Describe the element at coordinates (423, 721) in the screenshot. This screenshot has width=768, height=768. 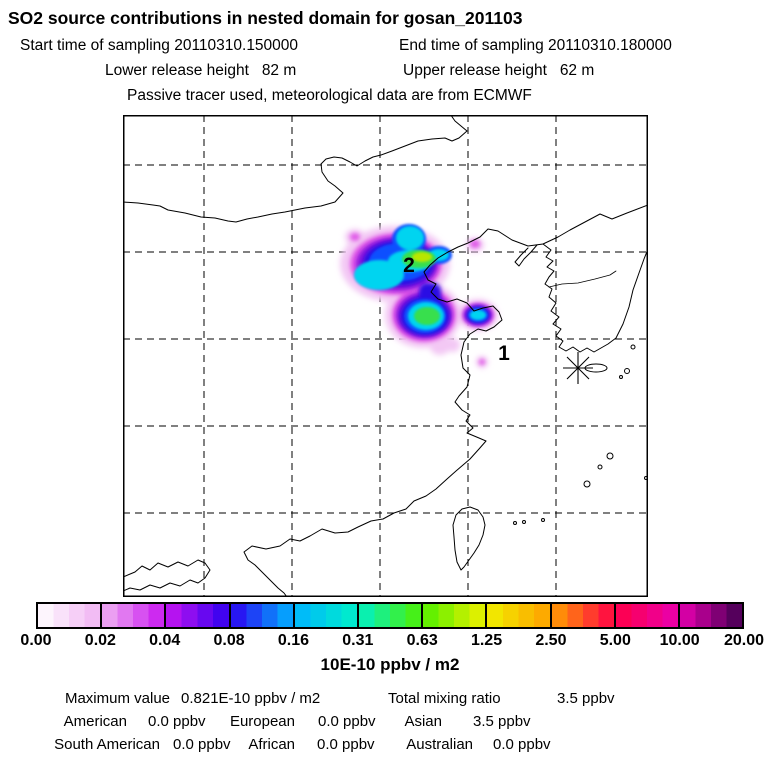
I see `region-label: Asian` at that location.